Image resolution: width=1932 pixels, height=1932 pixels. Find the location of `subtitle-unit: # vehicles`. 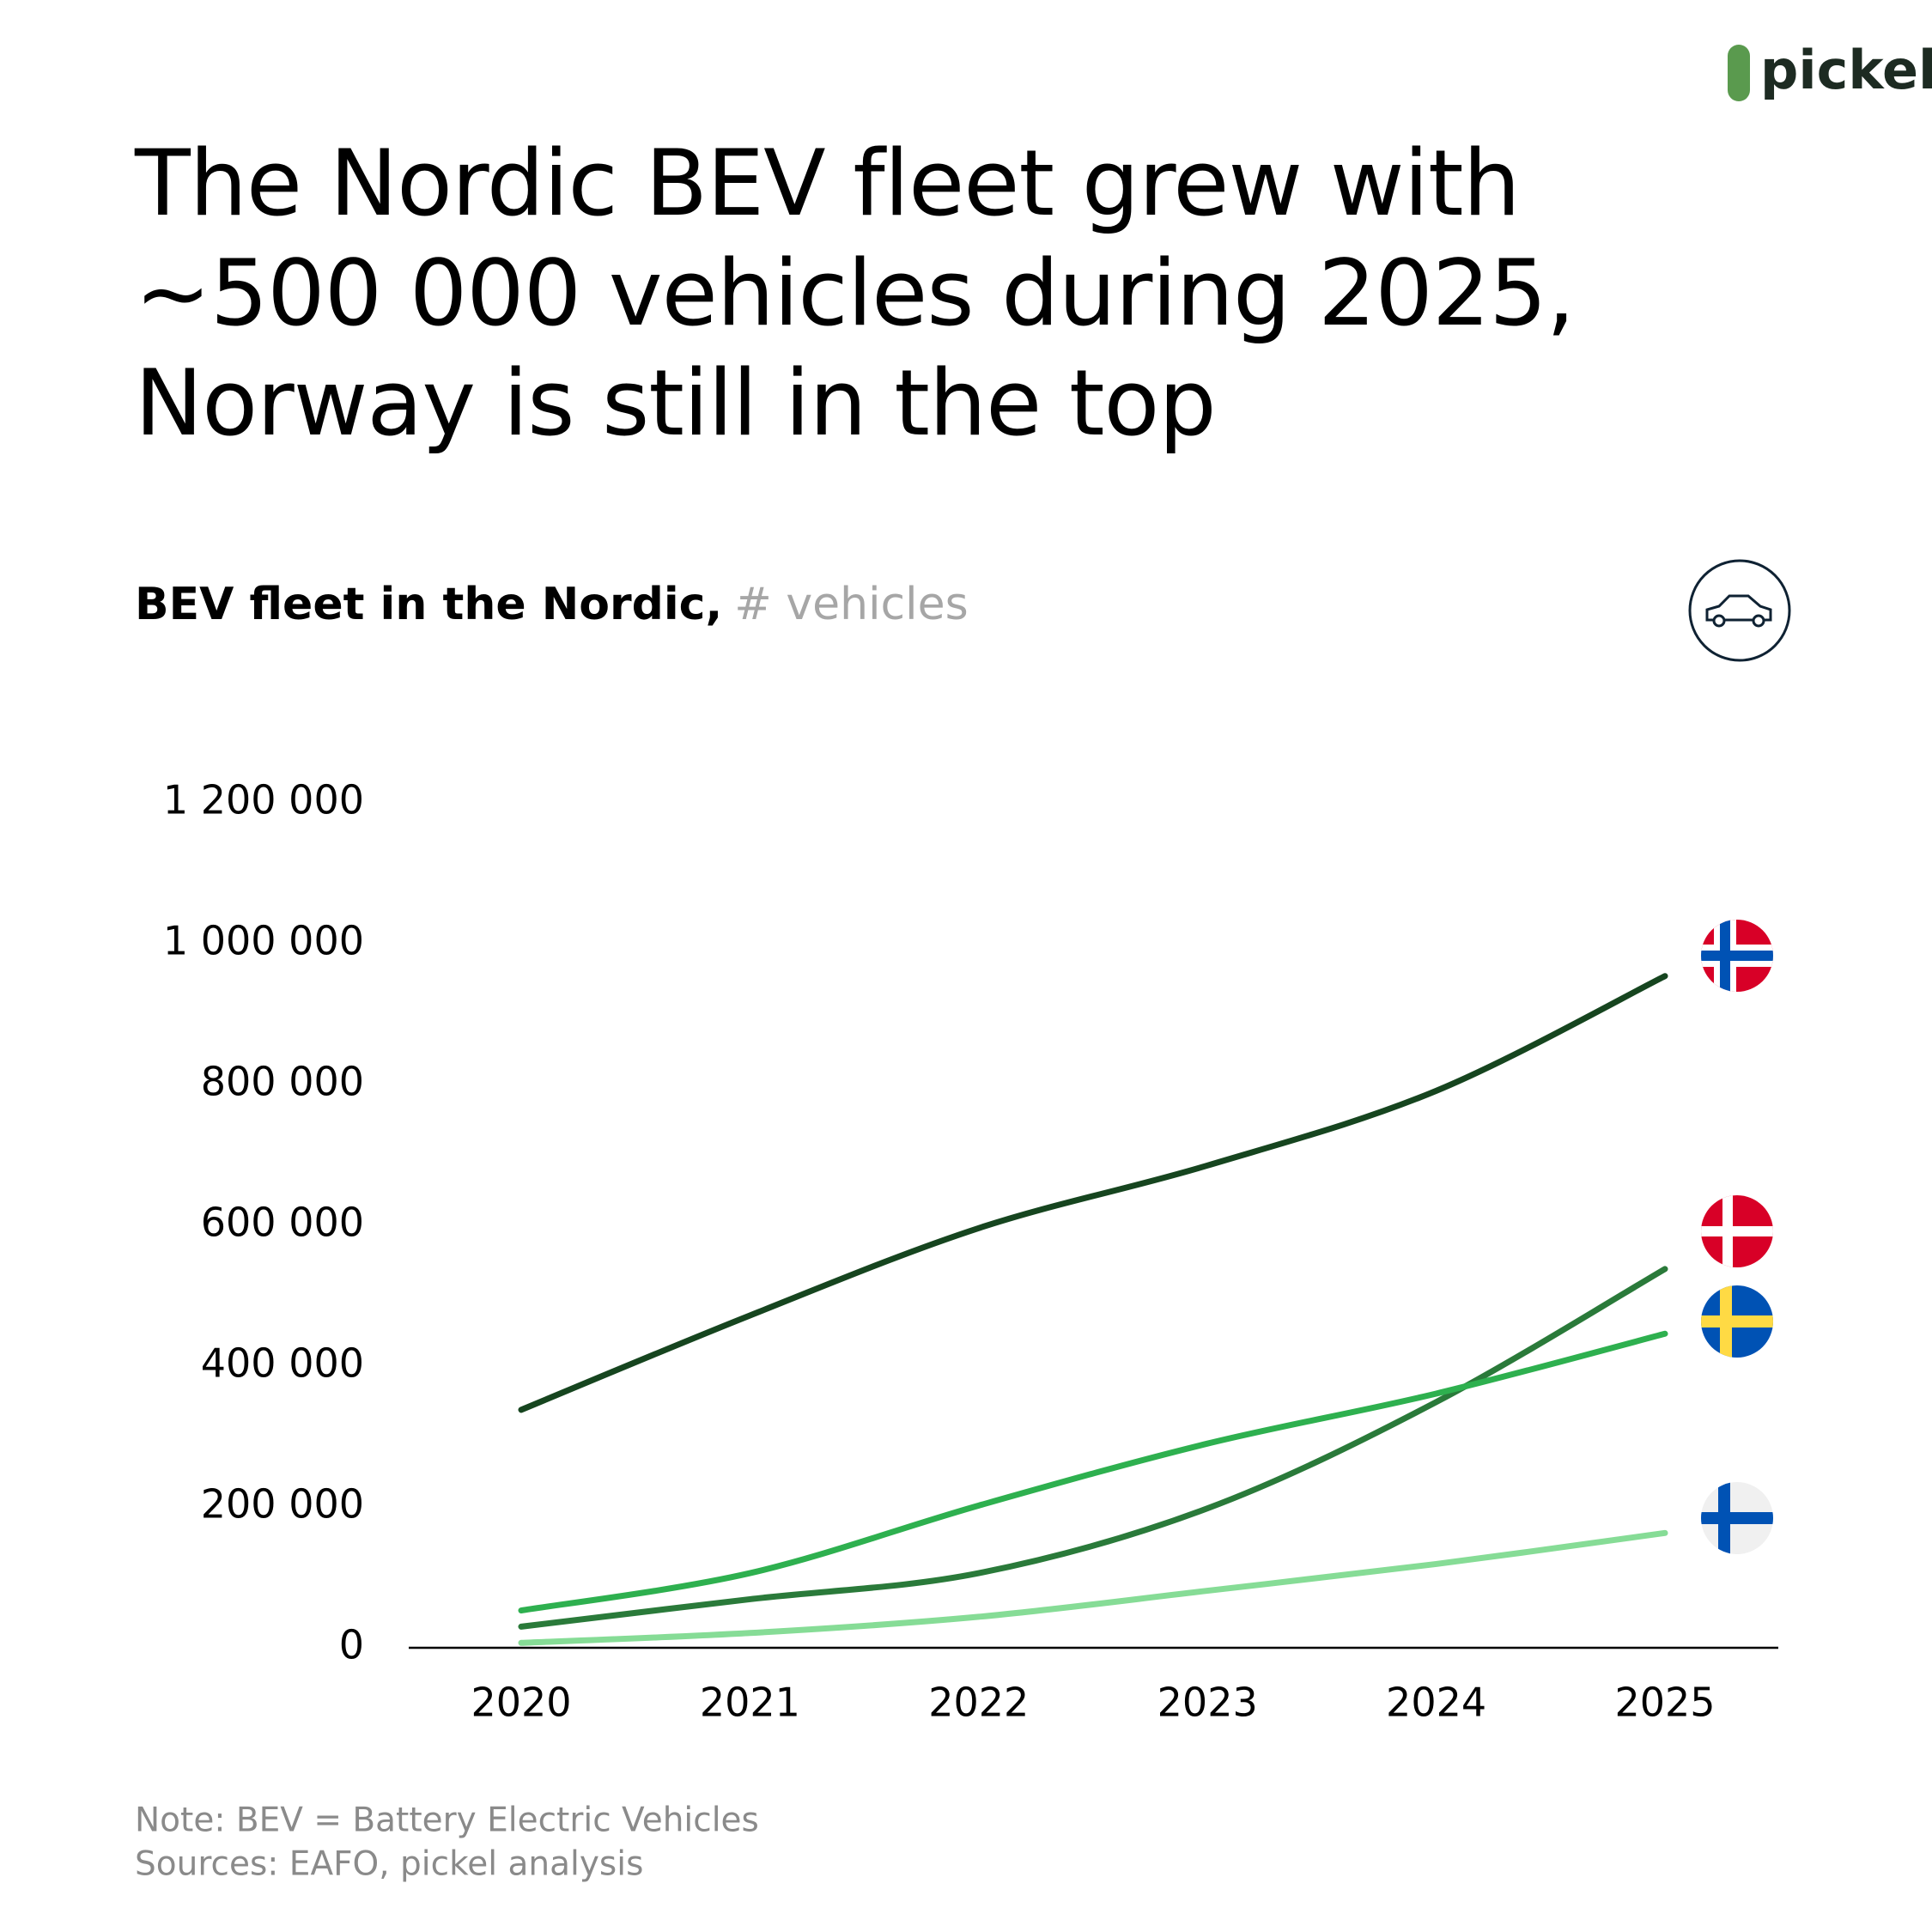

subtitle-unit: # vehicles is located at coordinates (851, 605).